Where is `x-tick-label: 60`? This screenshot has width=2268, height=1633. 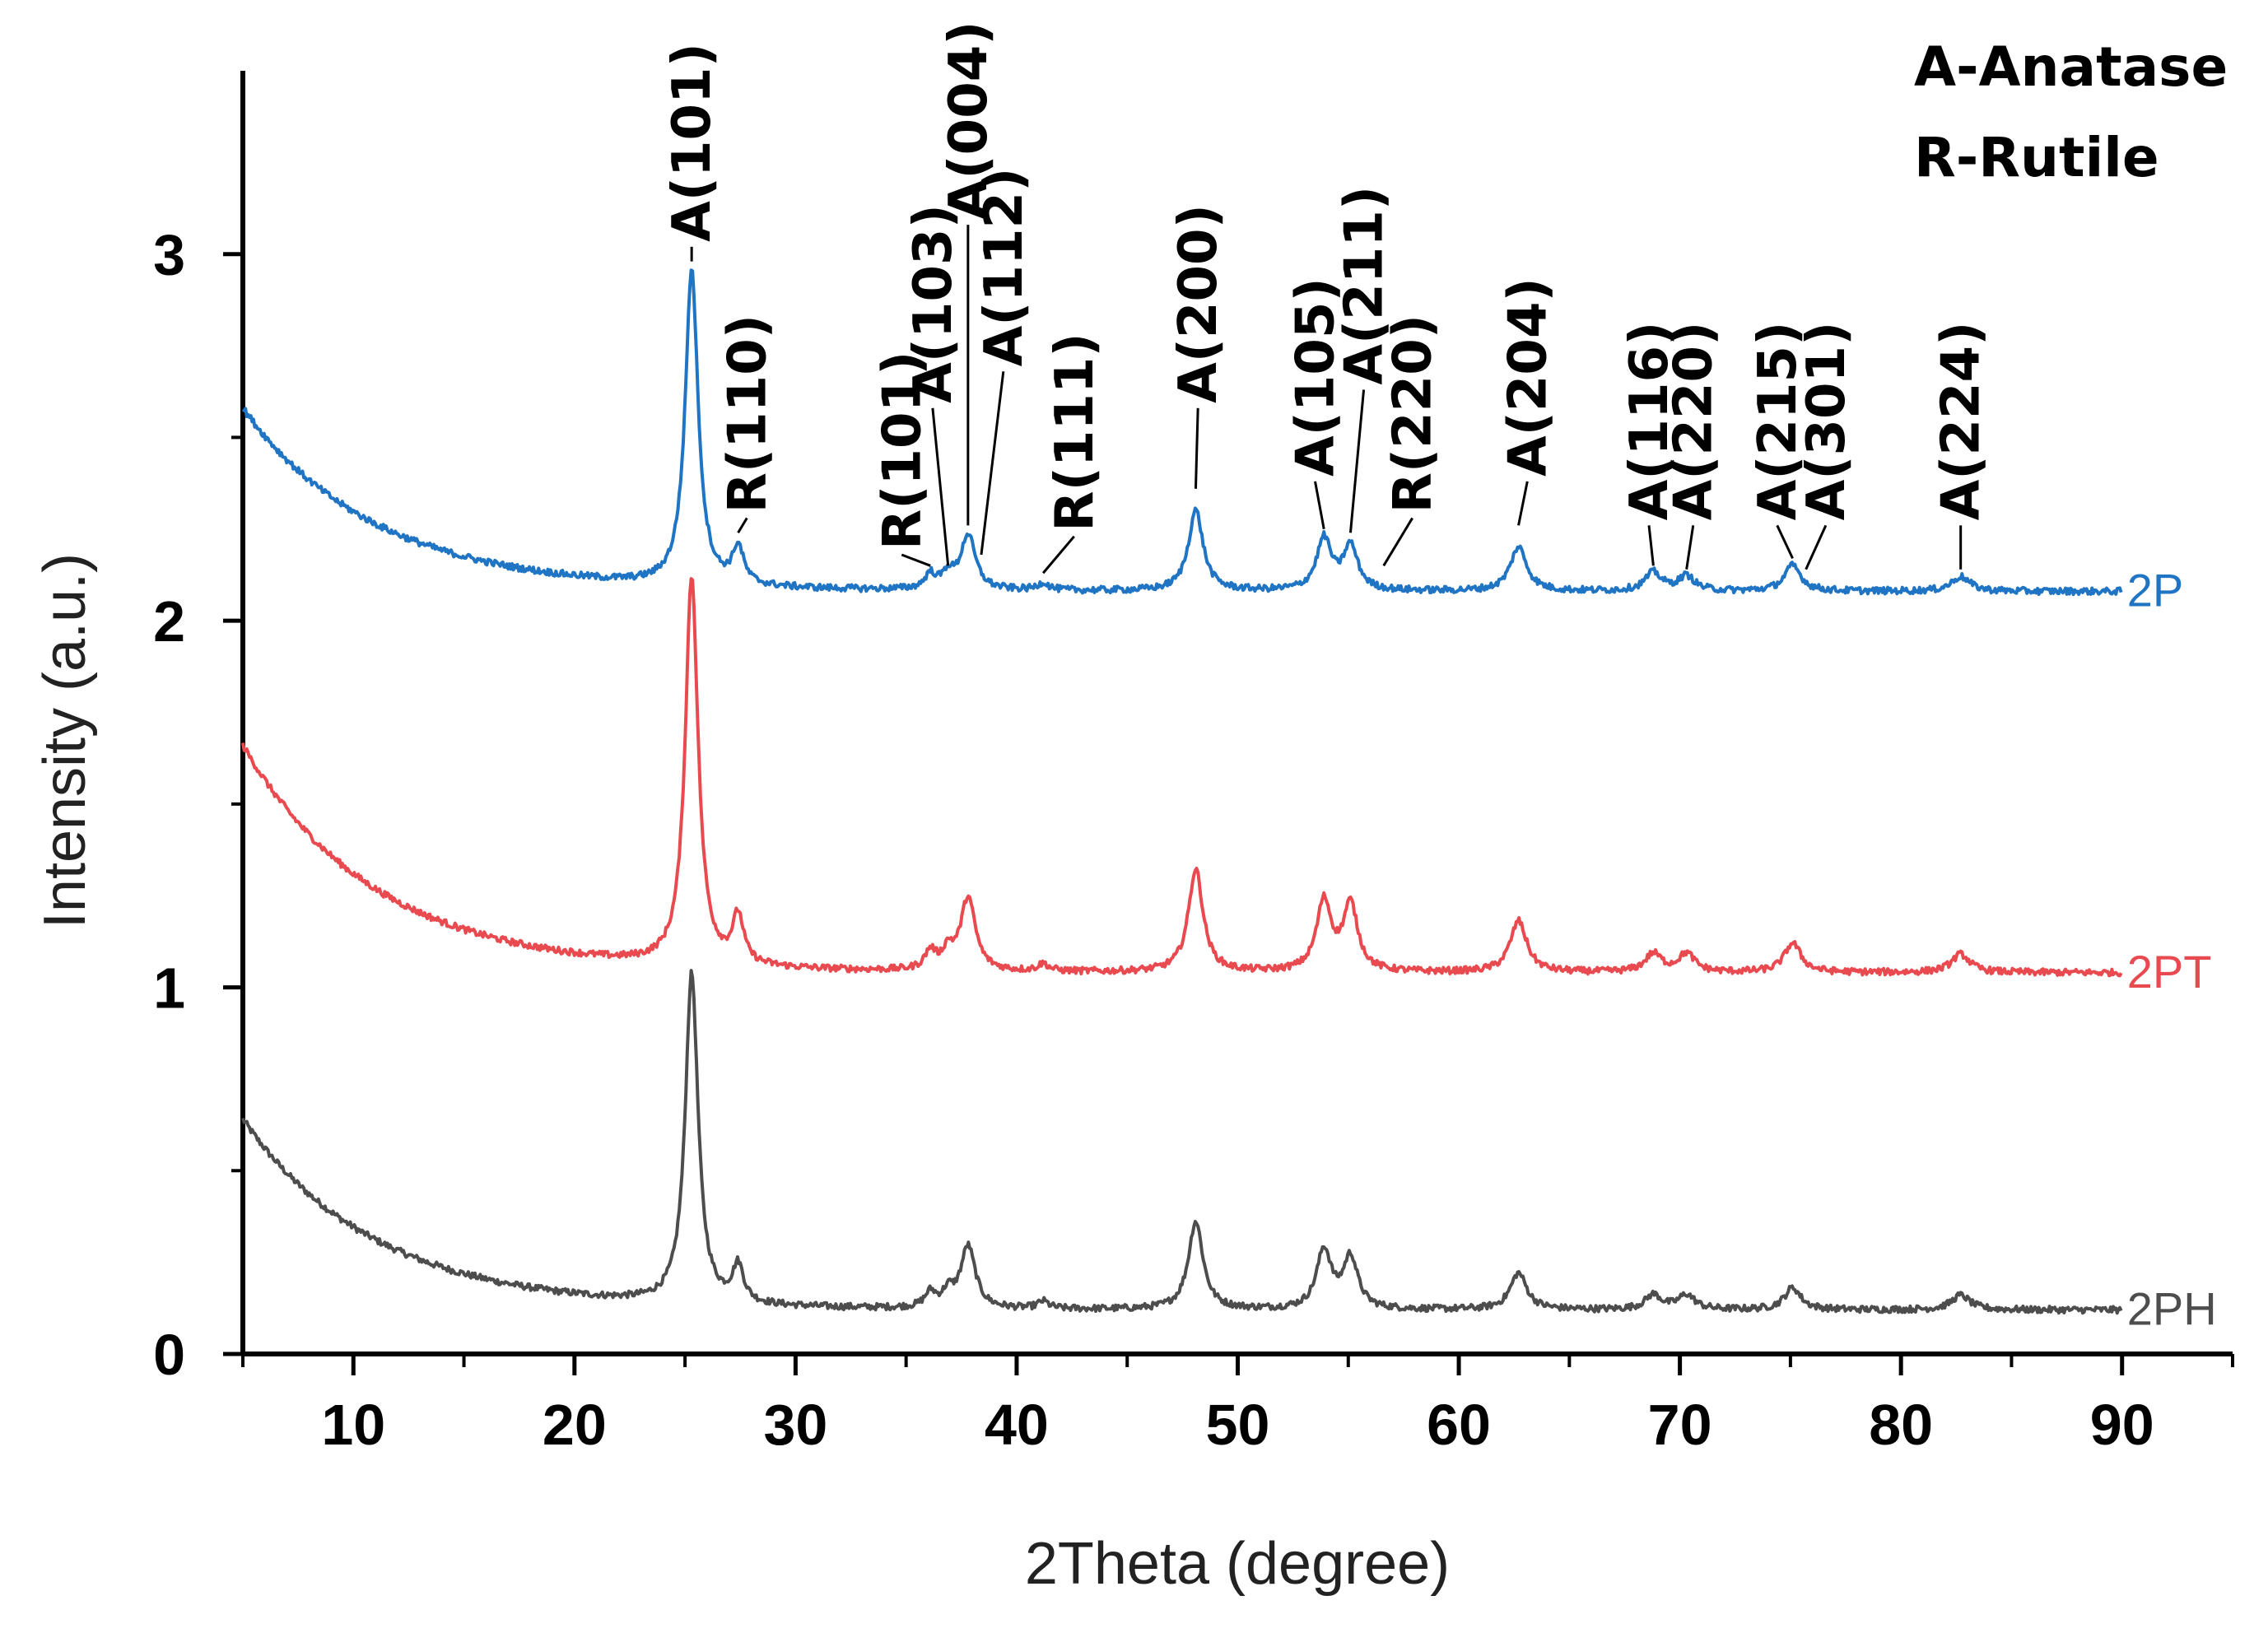 x-tick-label: 60 is located at coordinates (1459, 1425).